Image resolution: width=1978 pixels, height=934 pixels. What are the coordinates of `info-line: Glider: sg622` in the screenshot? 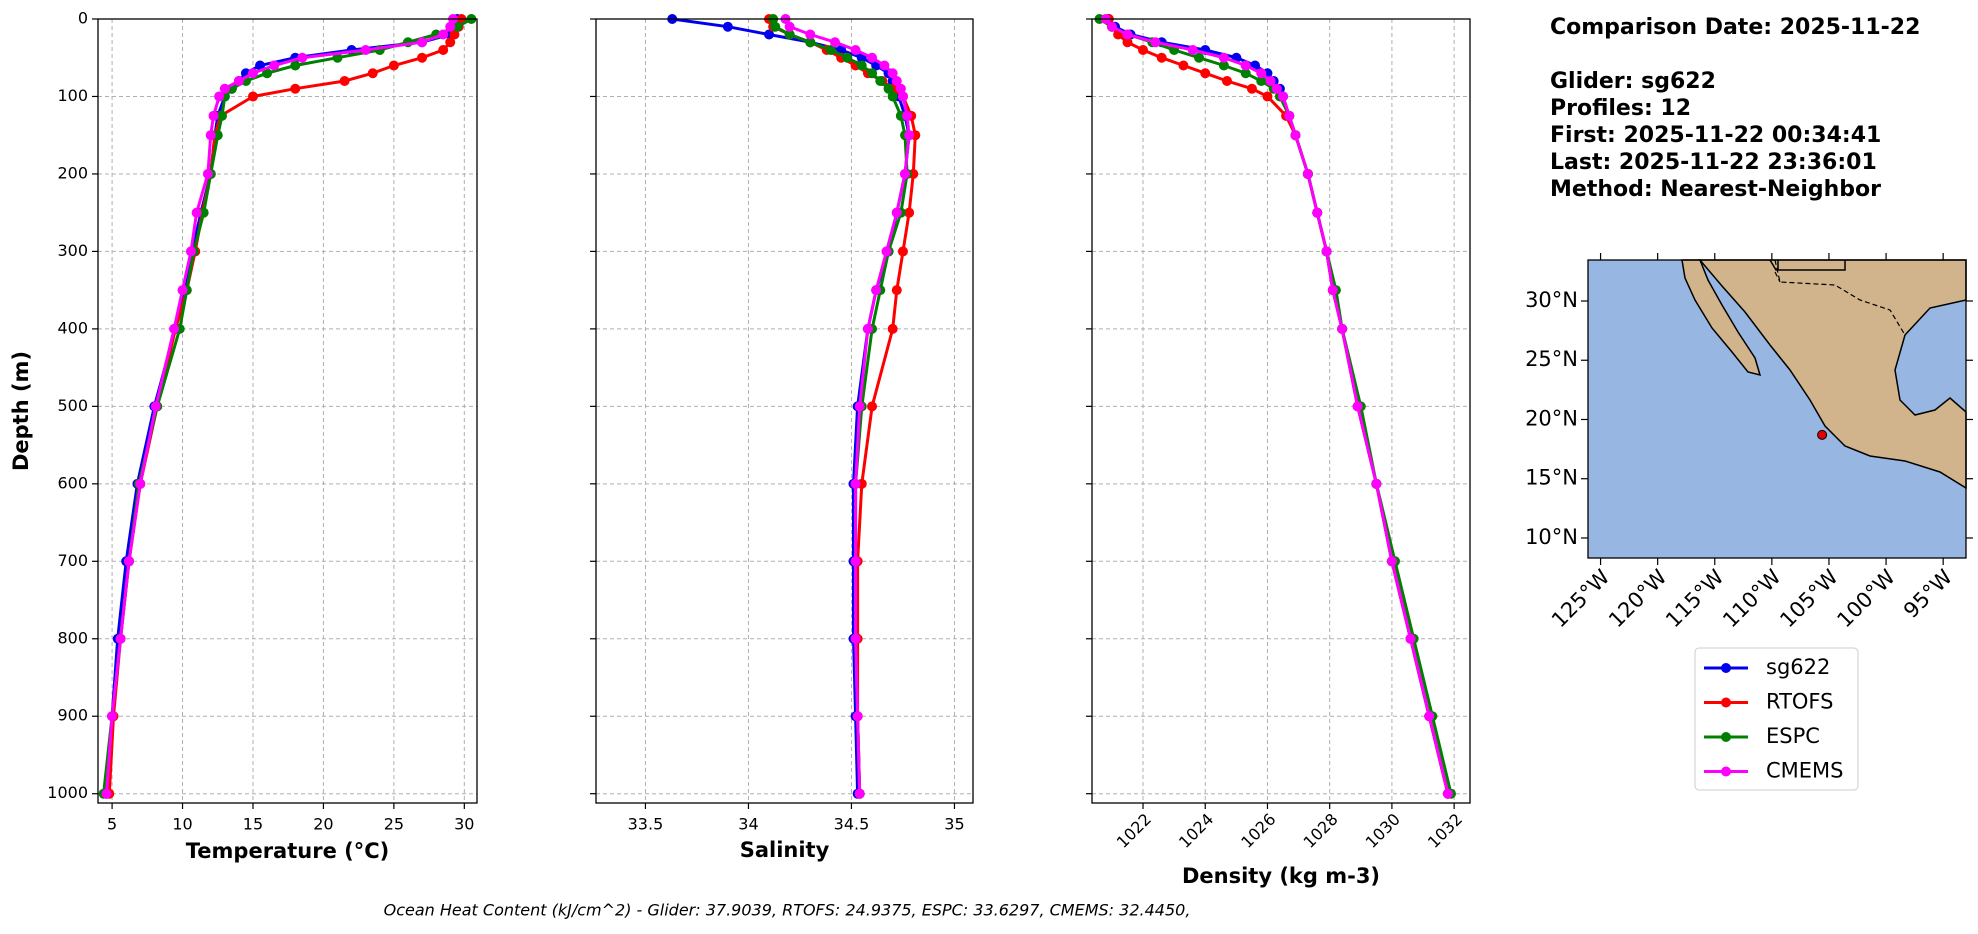 It's located at (1633, 81).